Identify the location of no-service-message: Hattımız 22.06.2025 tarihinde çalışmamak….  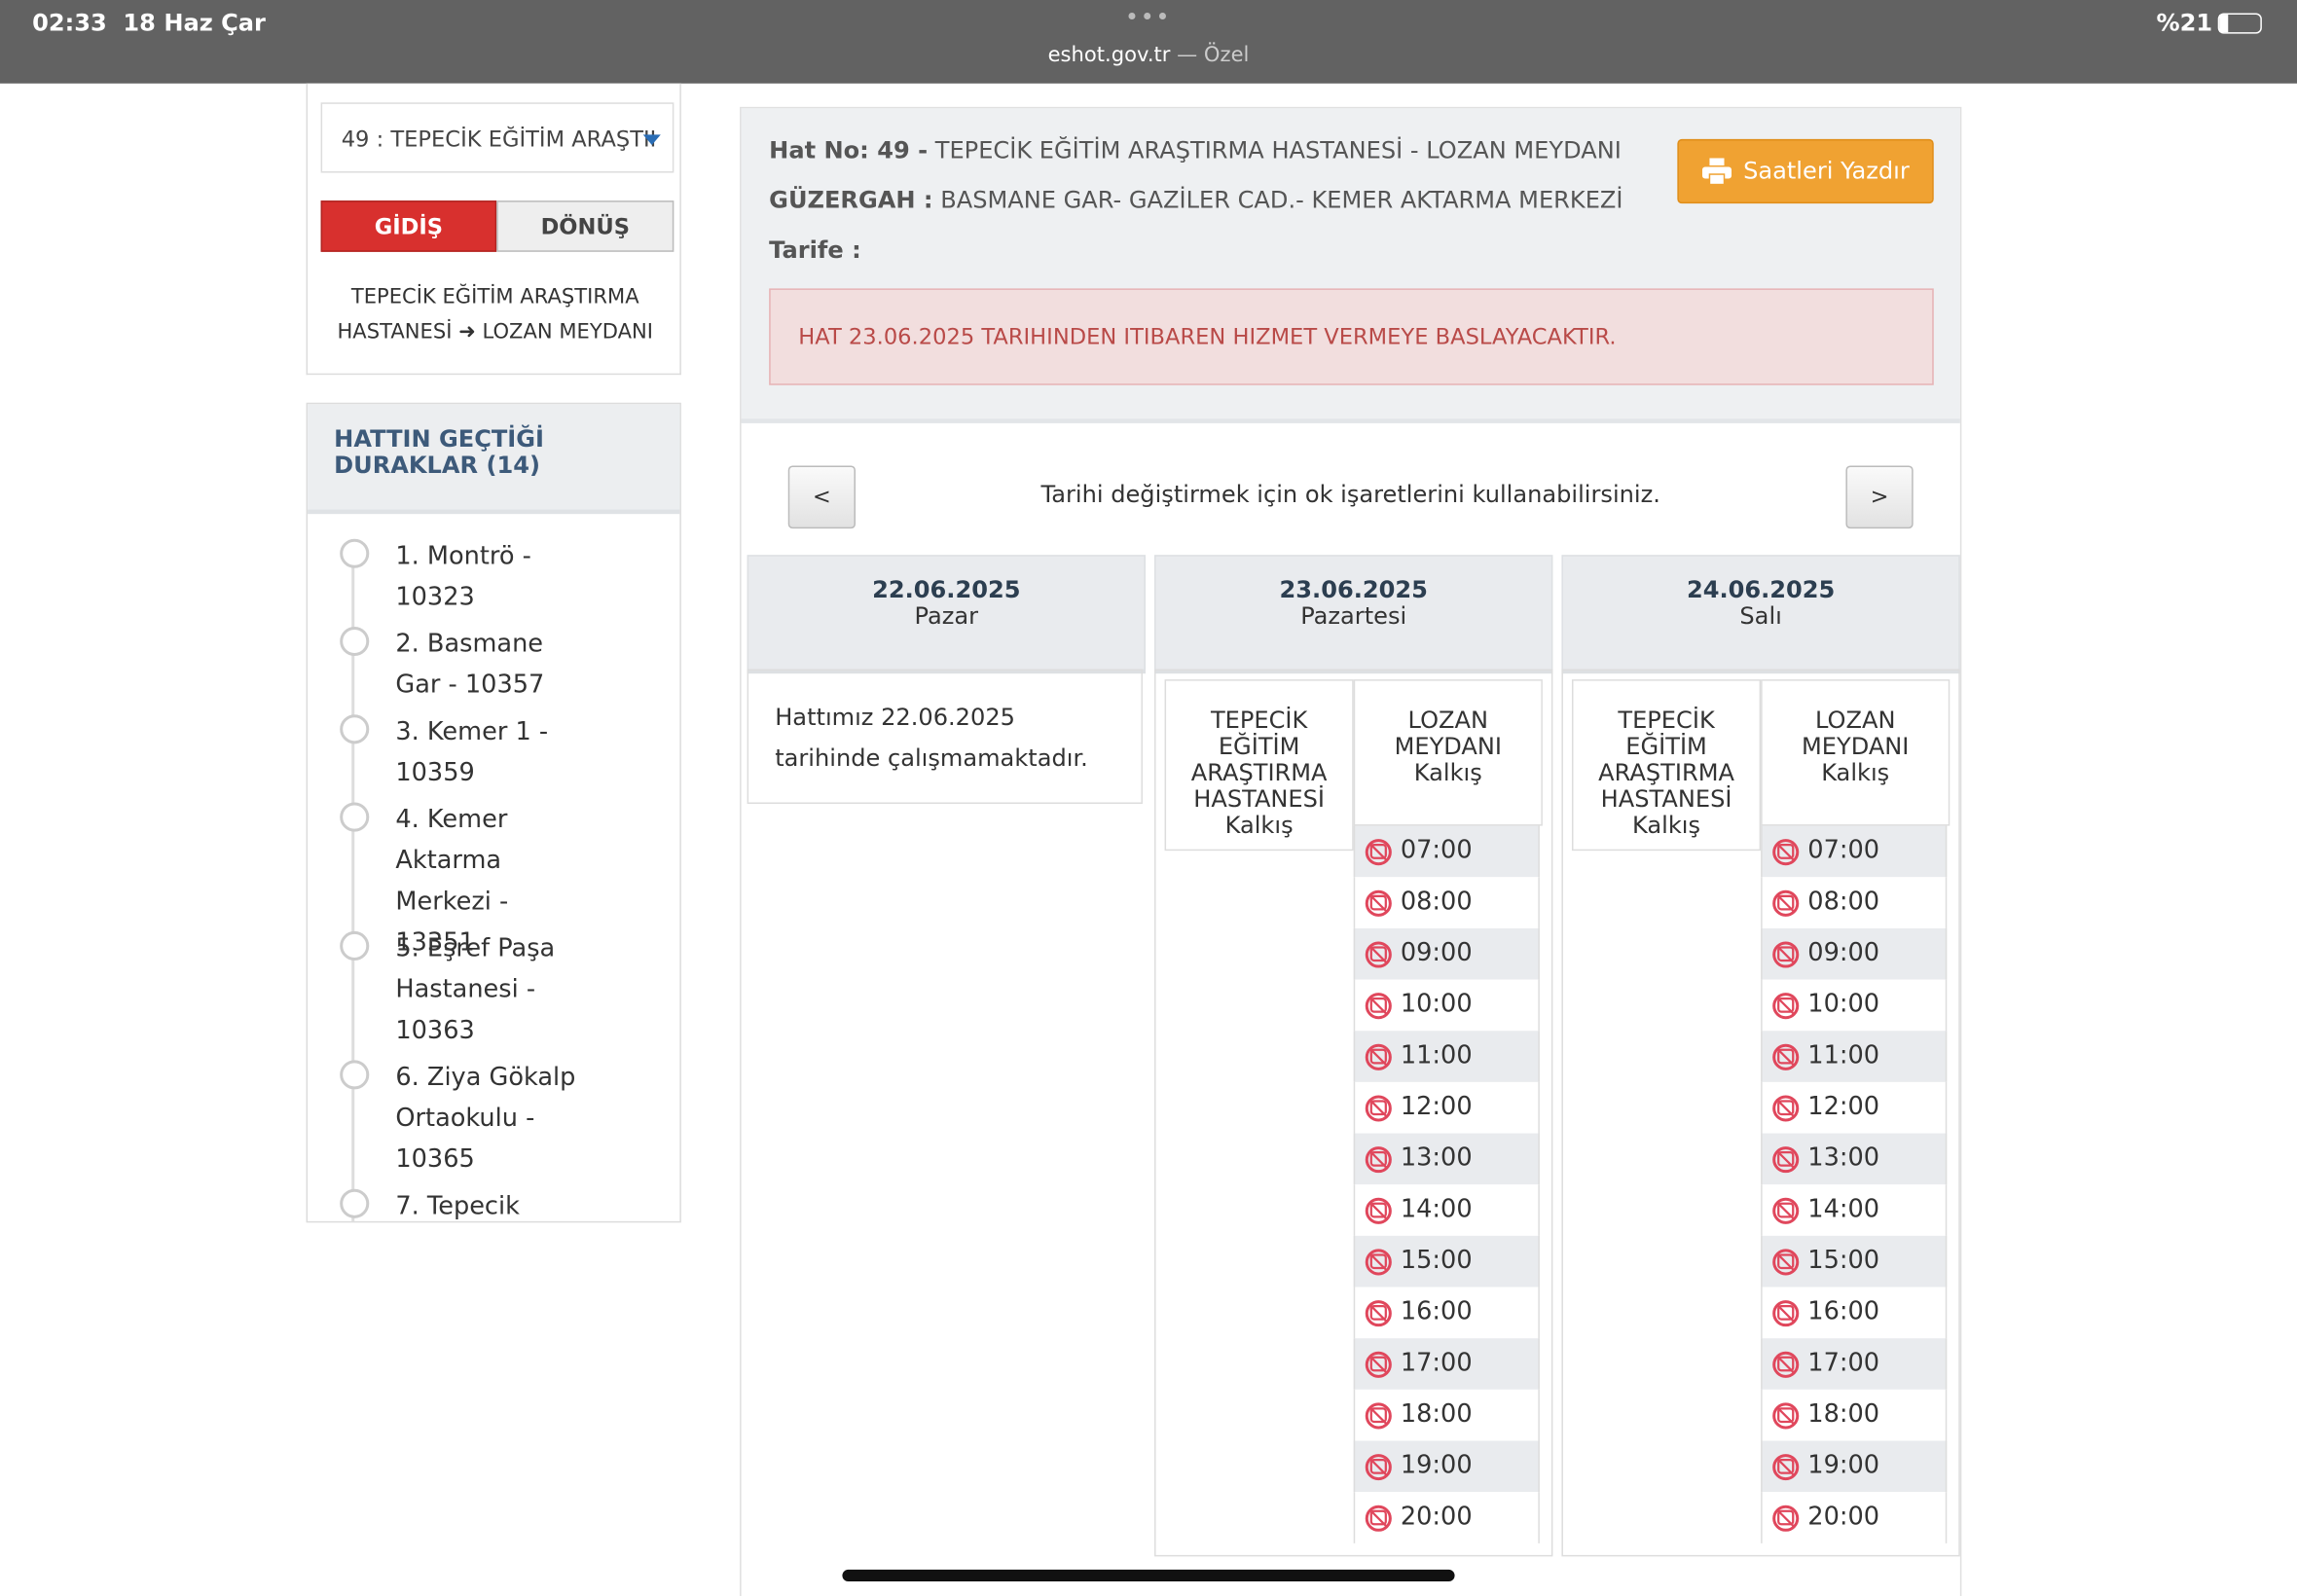
(945, 737).